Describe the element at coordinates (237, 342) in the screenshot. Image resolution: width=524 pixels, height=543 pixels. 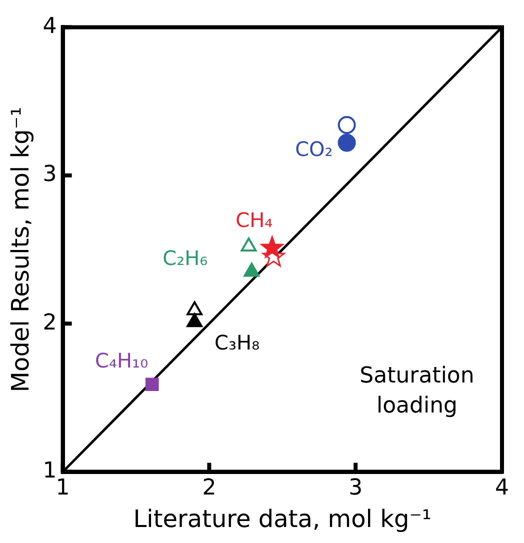
I see `series-label: C₃H₈` at that location.